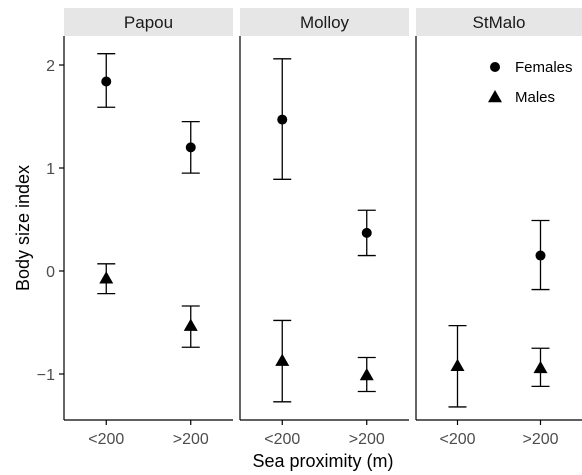  I want to click on y-tick-label: 1, so click(50, 169).